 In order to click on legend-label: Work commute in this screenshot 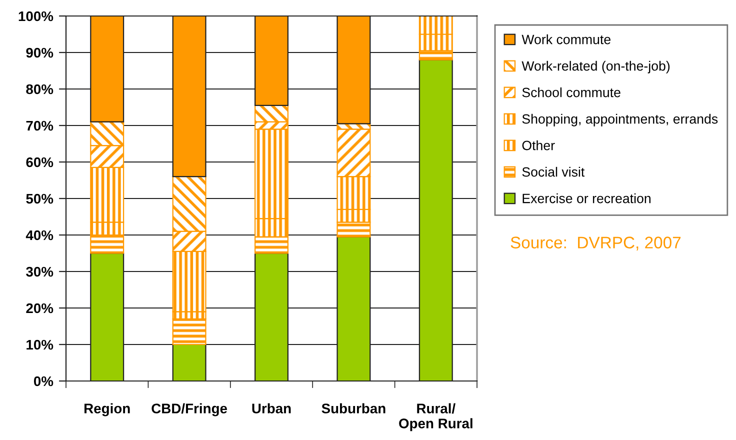, I will do `click(566, 39)`.